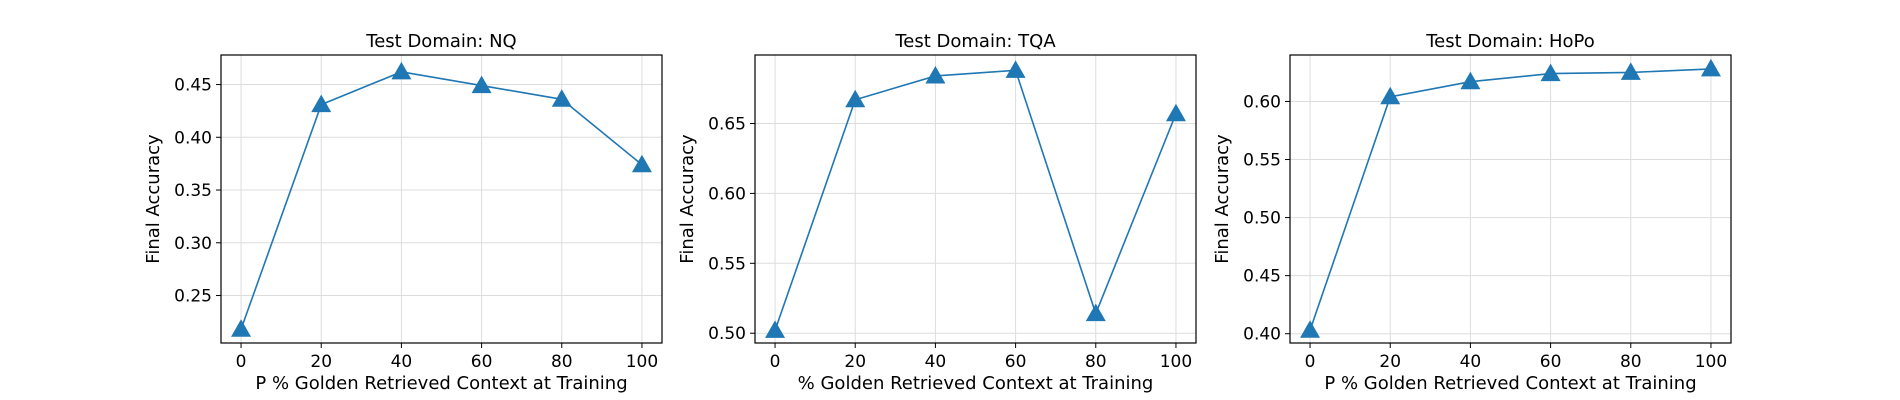 Image resolution: width=1900 pixels, height=400 pixels. What do you see at coordinates (975, 41) in the screenshot?
I see `chart-title: Test Domain: TQA` at bounding box center [975, 41].